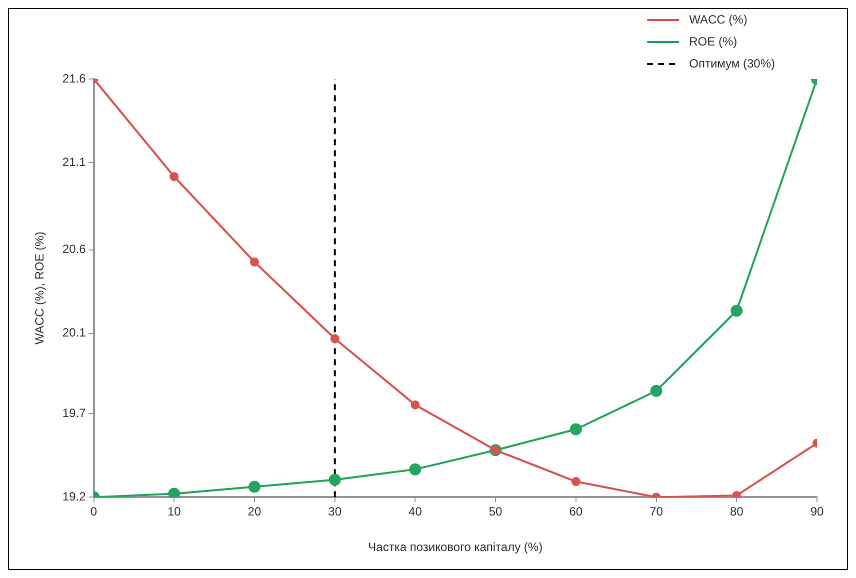 The image size is (856, 578). I want to click on y-tick-label: 20.1, so click(74, 333).